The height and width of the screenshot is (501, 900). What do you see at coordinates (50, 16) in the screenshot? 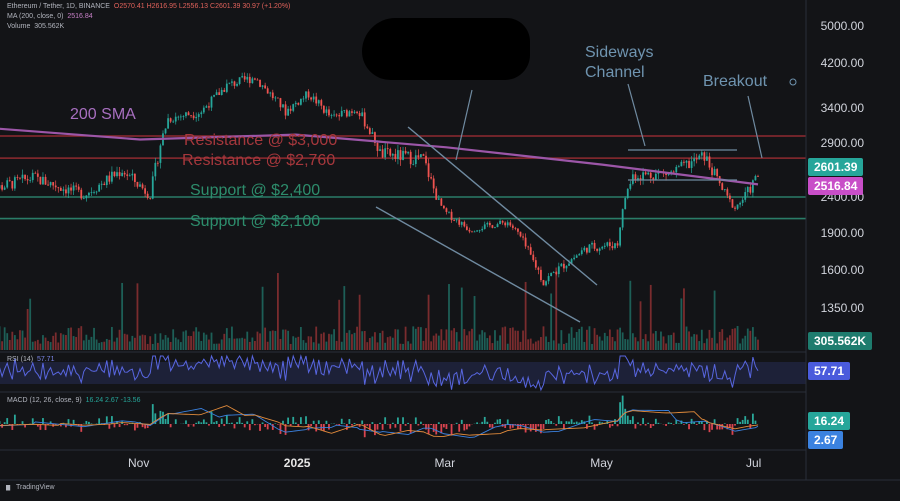
I see `ma-legend: MA (200, close, 0) 2516.84` at bounding box center [50, 16].